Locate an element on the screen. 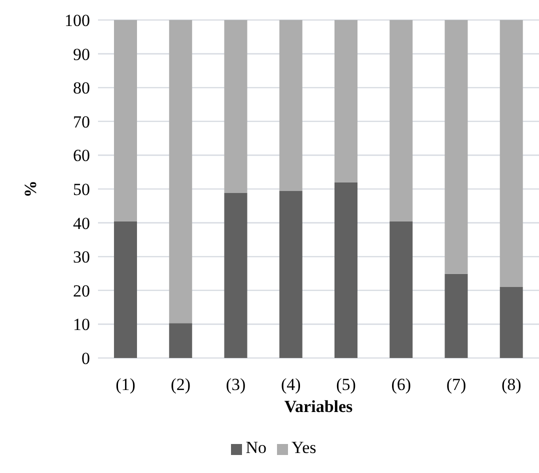 Image resolution: width=539 pixels, height=473 pixels. y-tick-label: 20 is located at coordinates (81, 290).